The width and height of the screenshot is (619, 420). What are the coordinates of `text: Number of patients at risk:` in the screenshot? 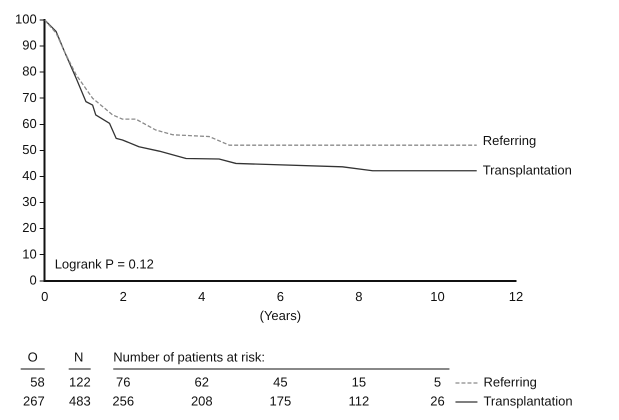 It's located at (189, 357).